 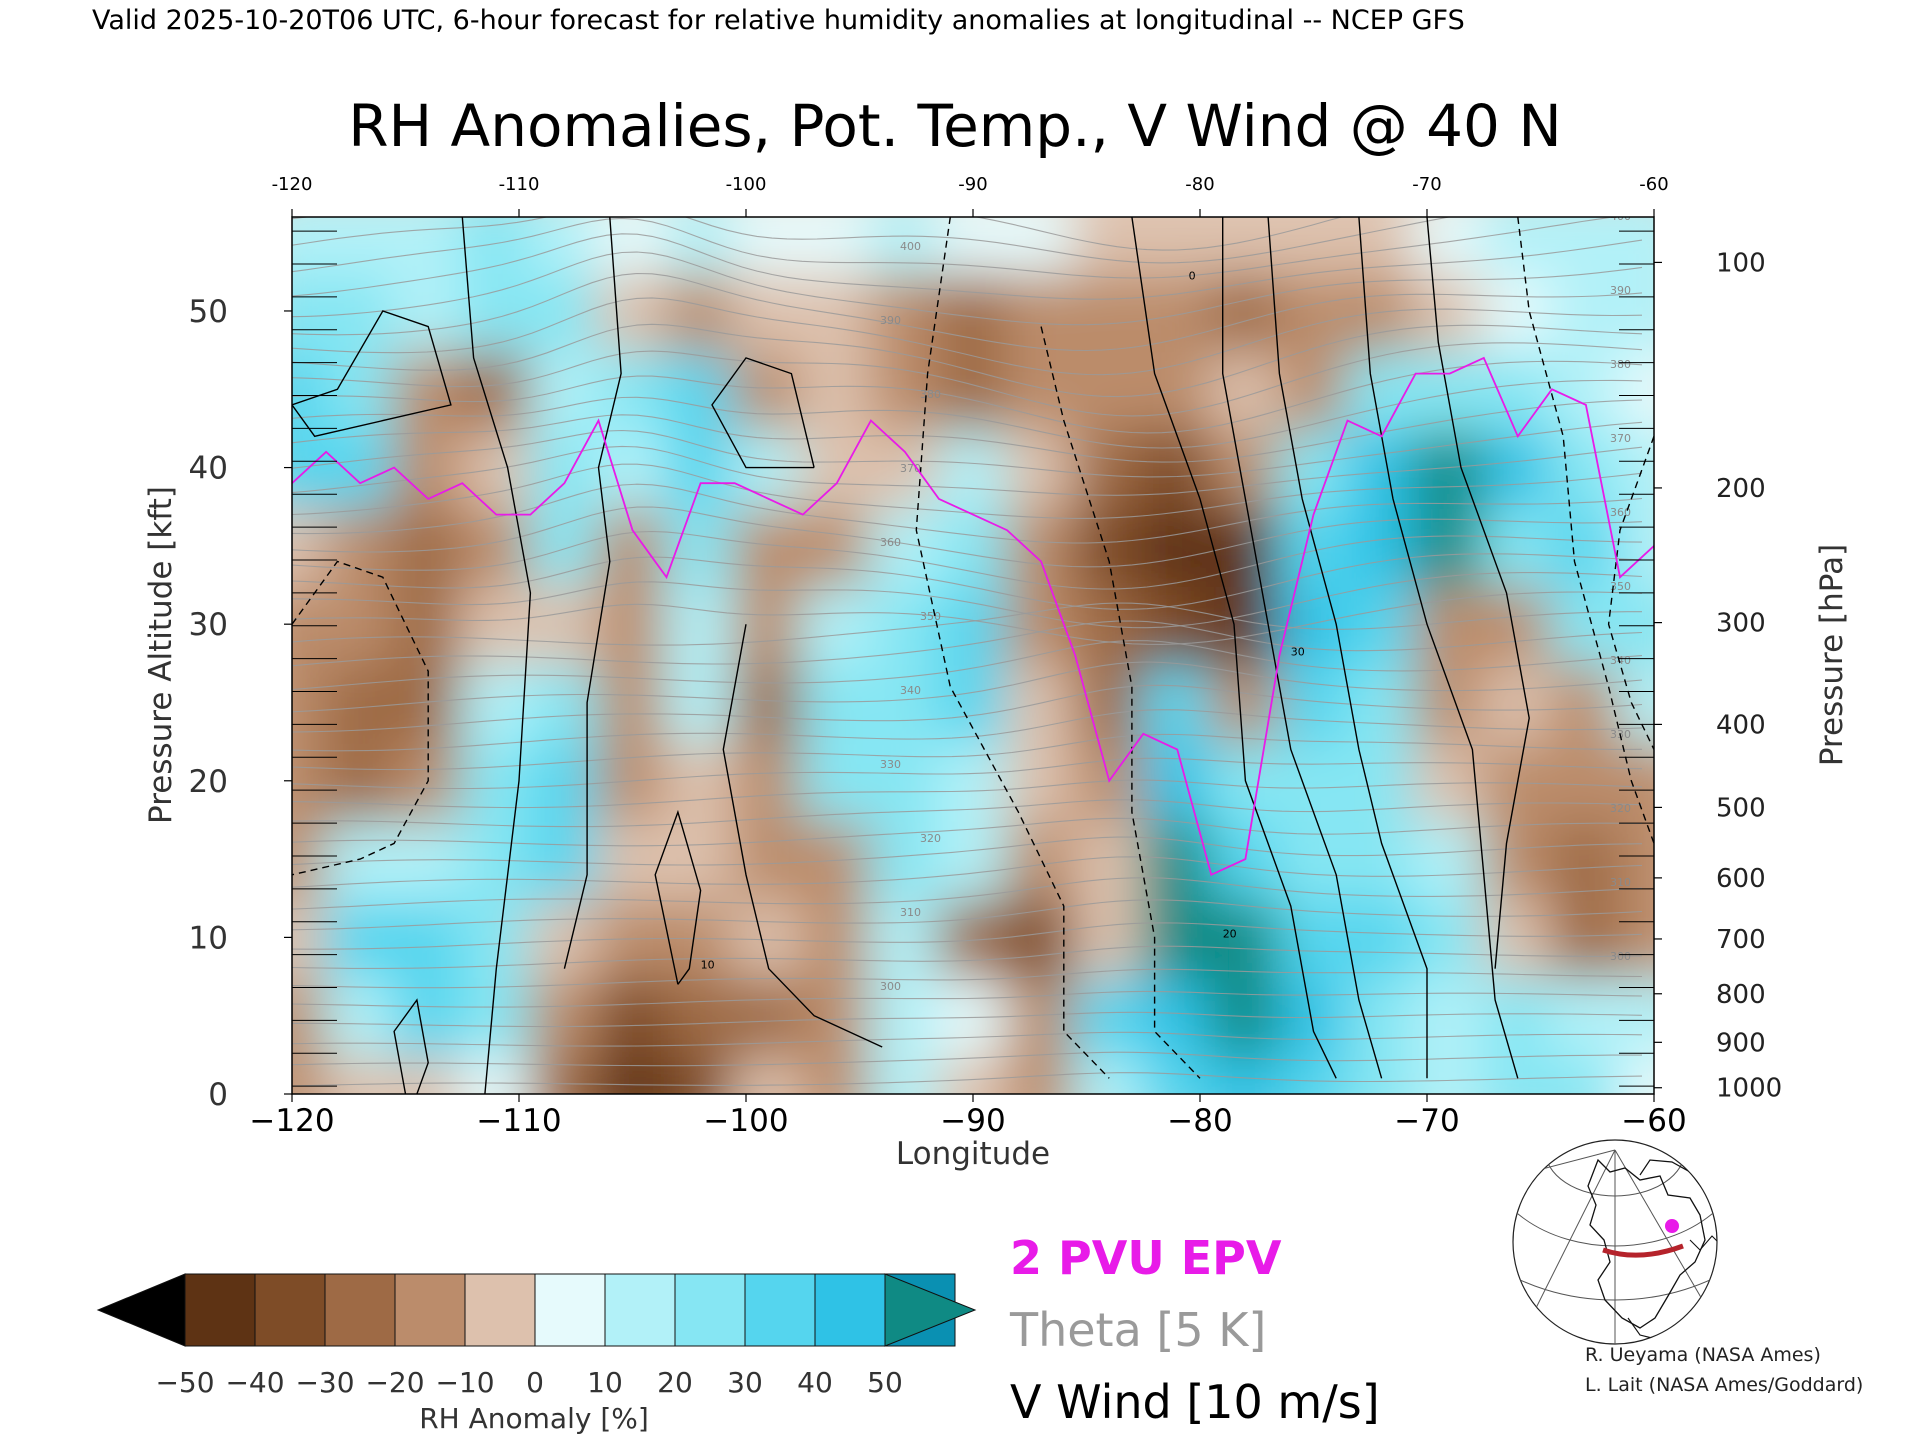 I want to click on theta-contour-label: 340, so click(x=910, y=690).